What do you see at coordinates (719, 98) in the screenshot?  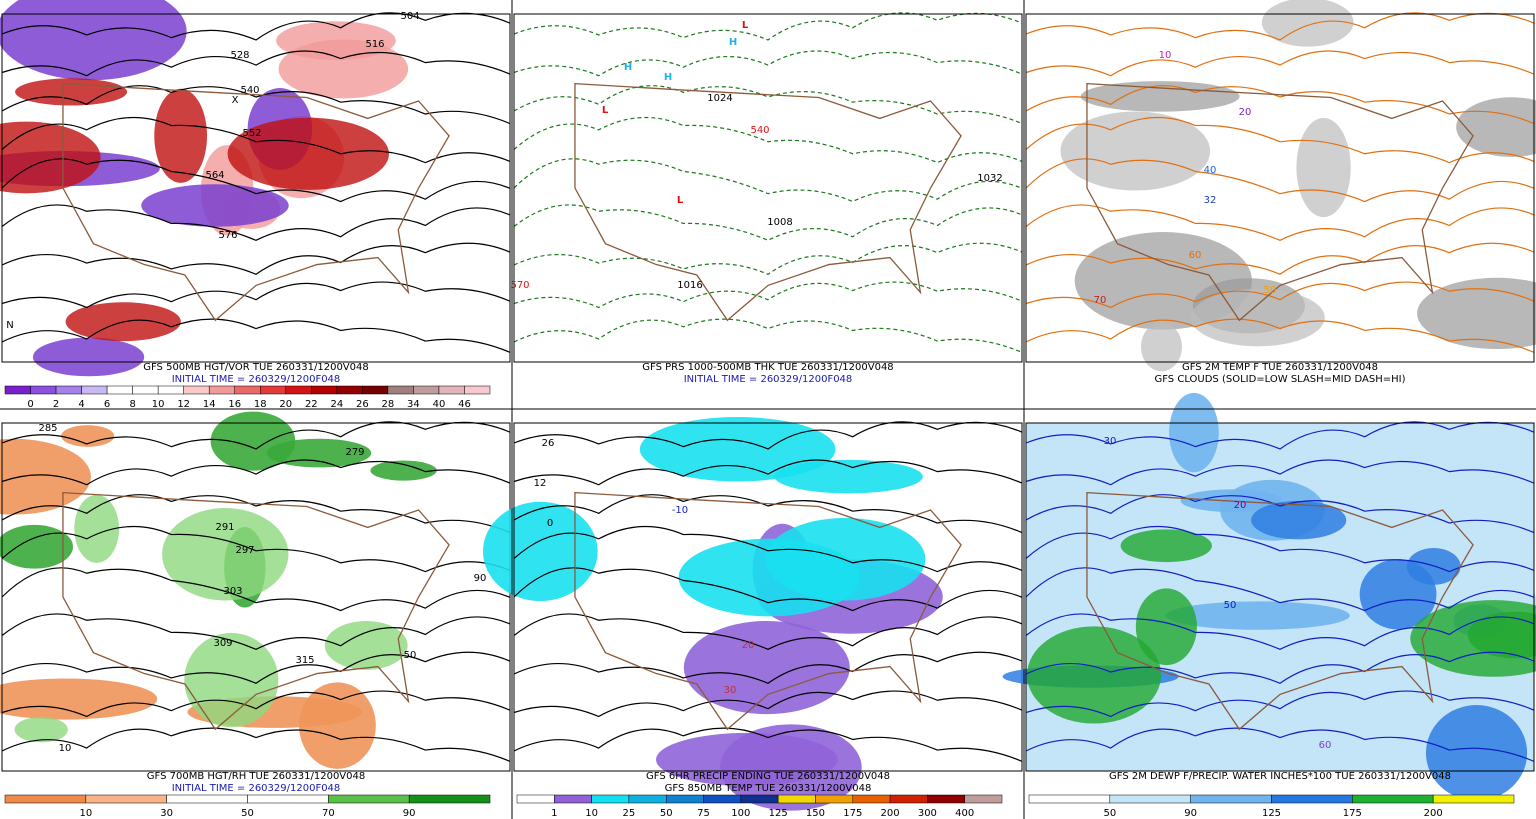 I see `map-label: 1024` at bounding box center [719, 98].